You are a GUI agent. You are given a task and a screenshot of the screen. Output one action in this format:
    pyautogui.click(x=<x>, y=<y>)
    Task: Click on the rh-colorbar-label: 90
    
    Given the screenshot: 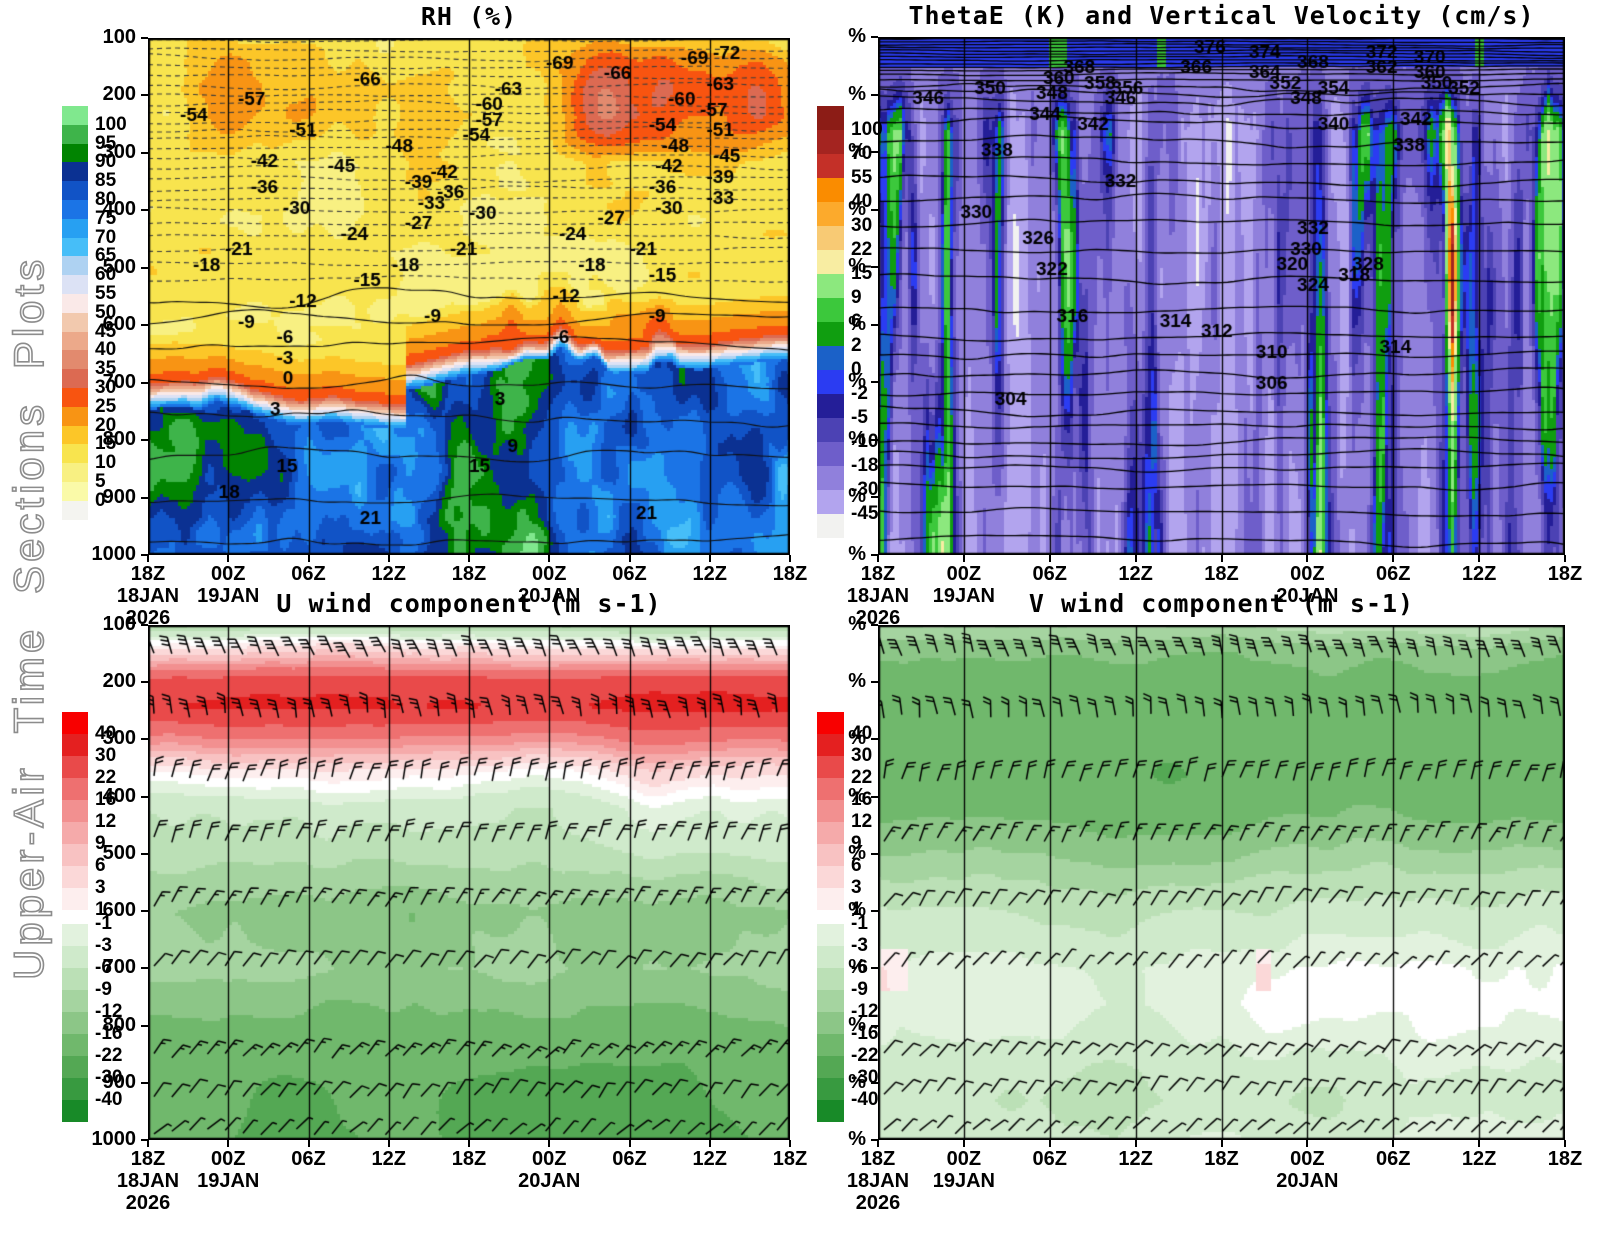 What is the action you would take?
    pyautogui.click(x=106, y=162)
    